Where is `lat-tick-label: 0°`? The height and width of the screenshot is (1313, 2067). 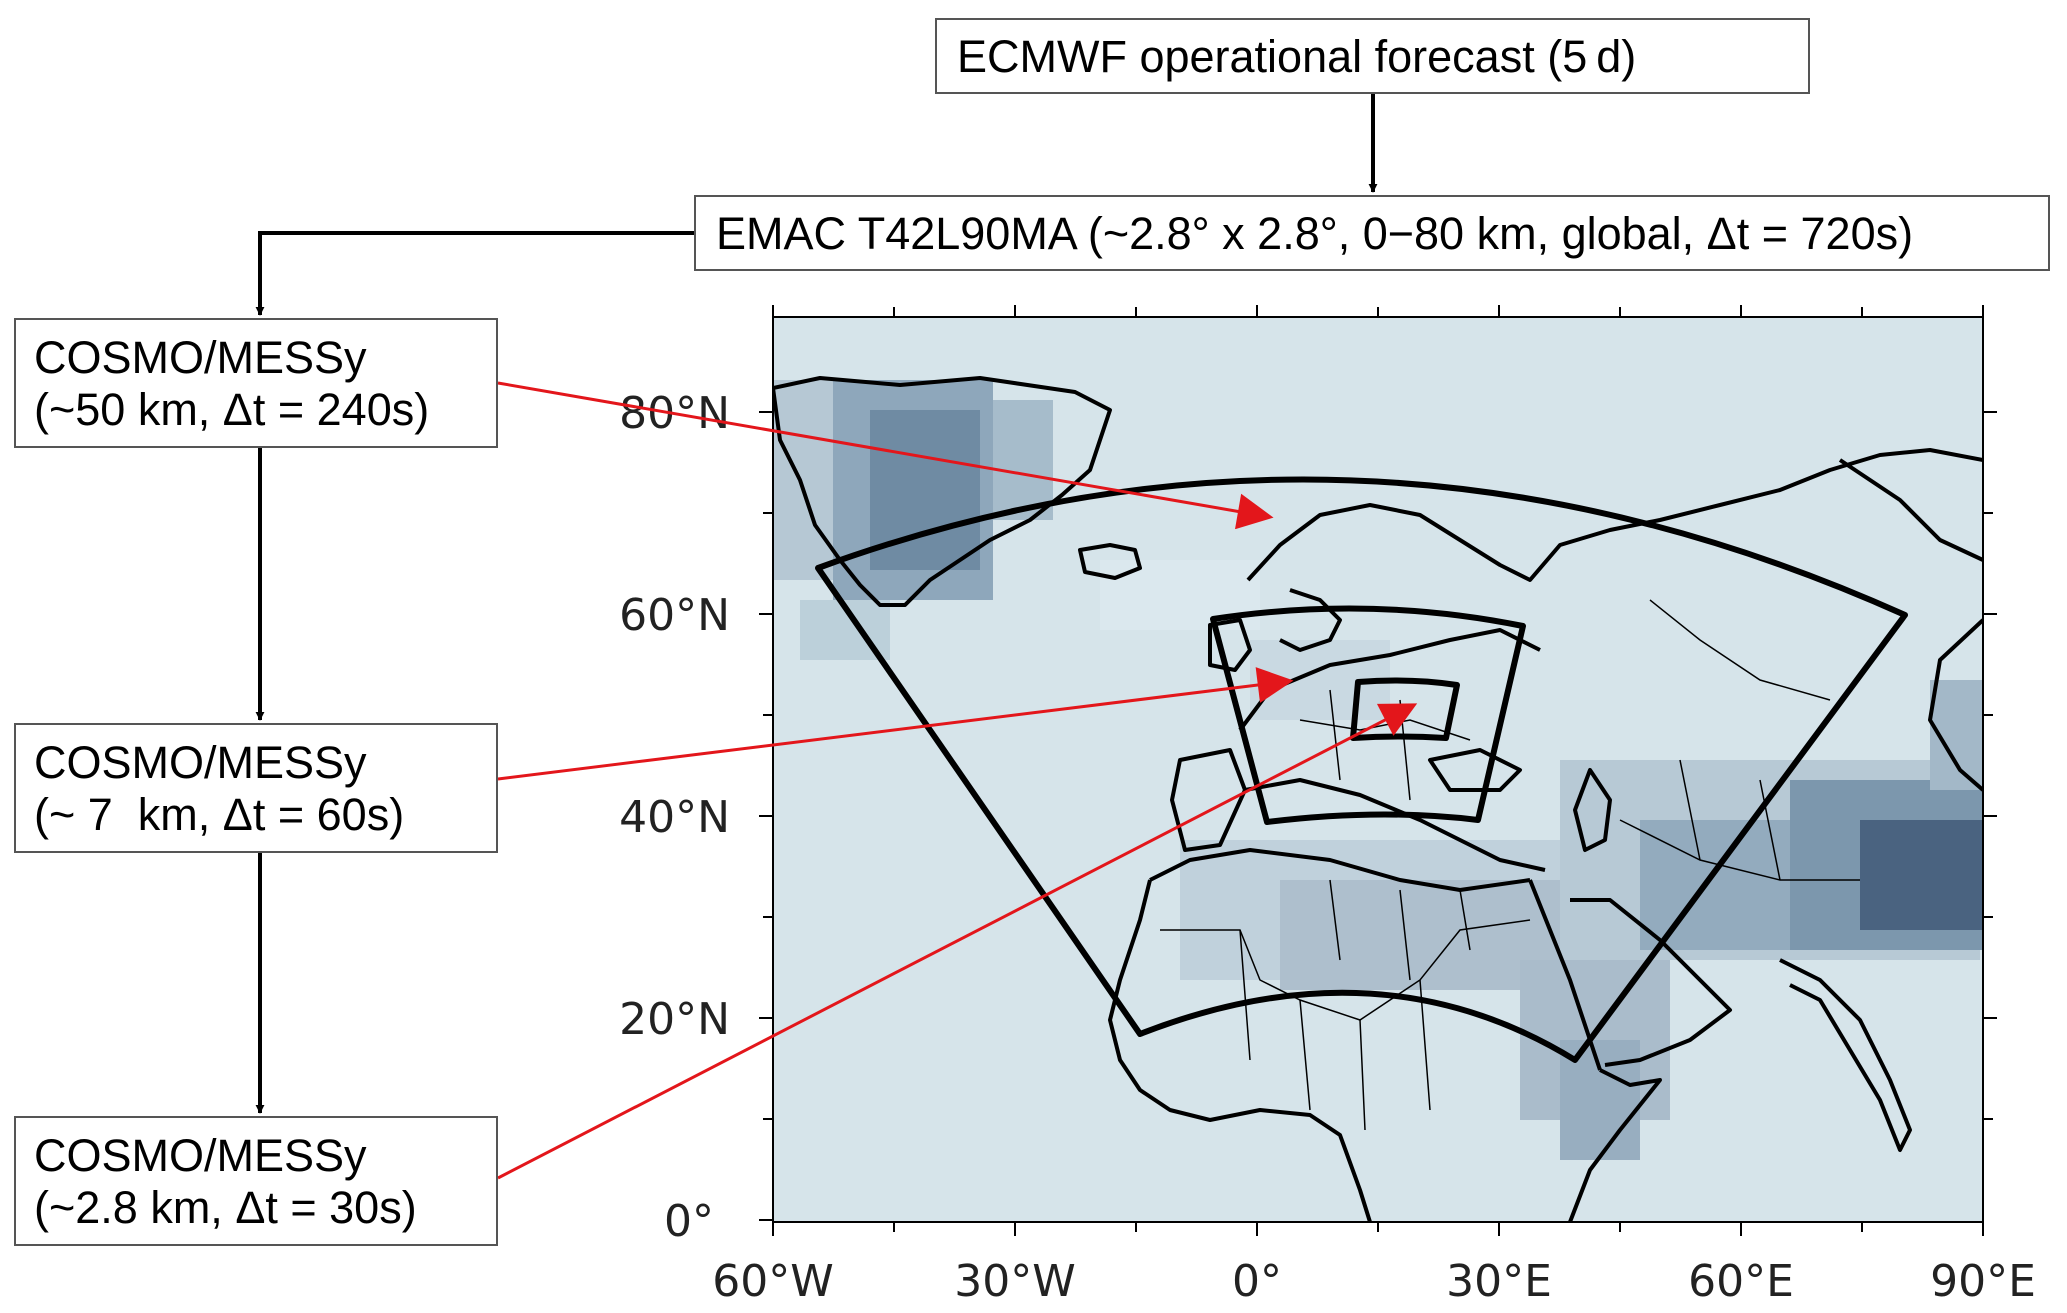
lat-tick-label: 0° is located at coordinates (689, 1221).